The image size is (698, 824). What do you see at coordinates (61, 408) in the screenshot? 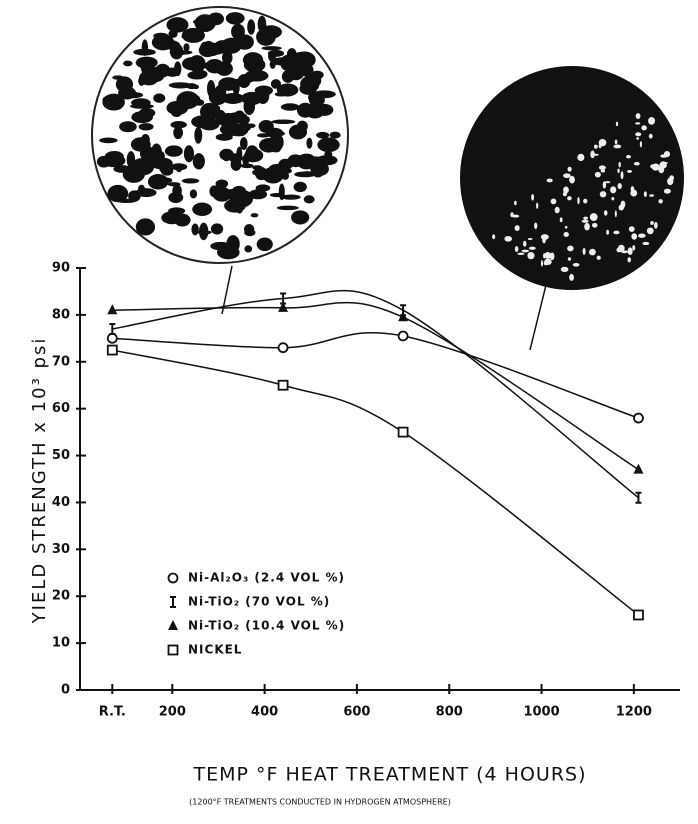
I see `y-tick-label: 60` at bounding box center [61, 408].